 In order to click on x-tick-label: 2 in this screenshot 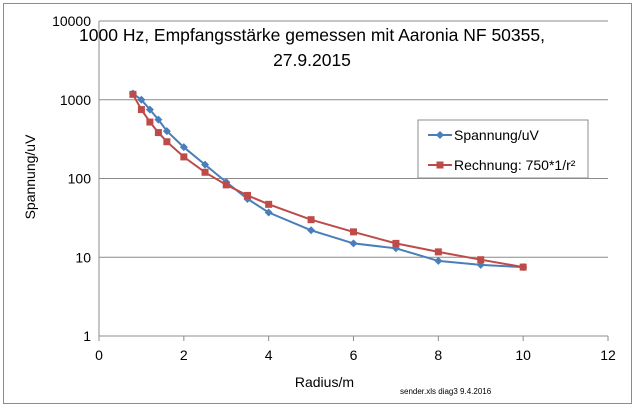, I will do `click(184, 355)`.